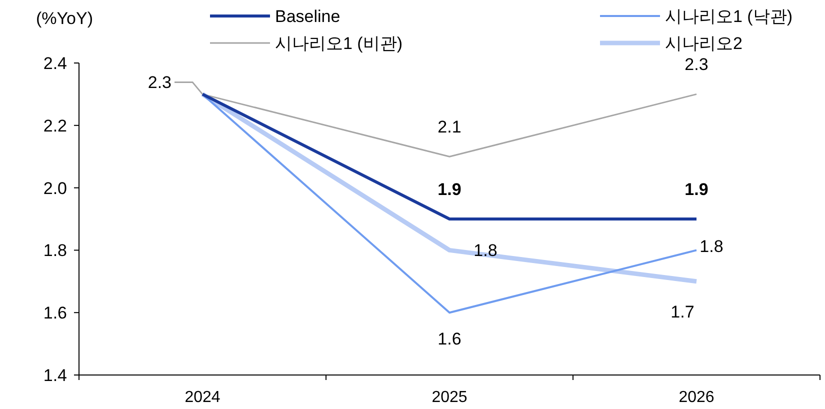 The height and width of the screenshot is (409, 825). I want to click on legend-label: Baseline, so click(307, 16).